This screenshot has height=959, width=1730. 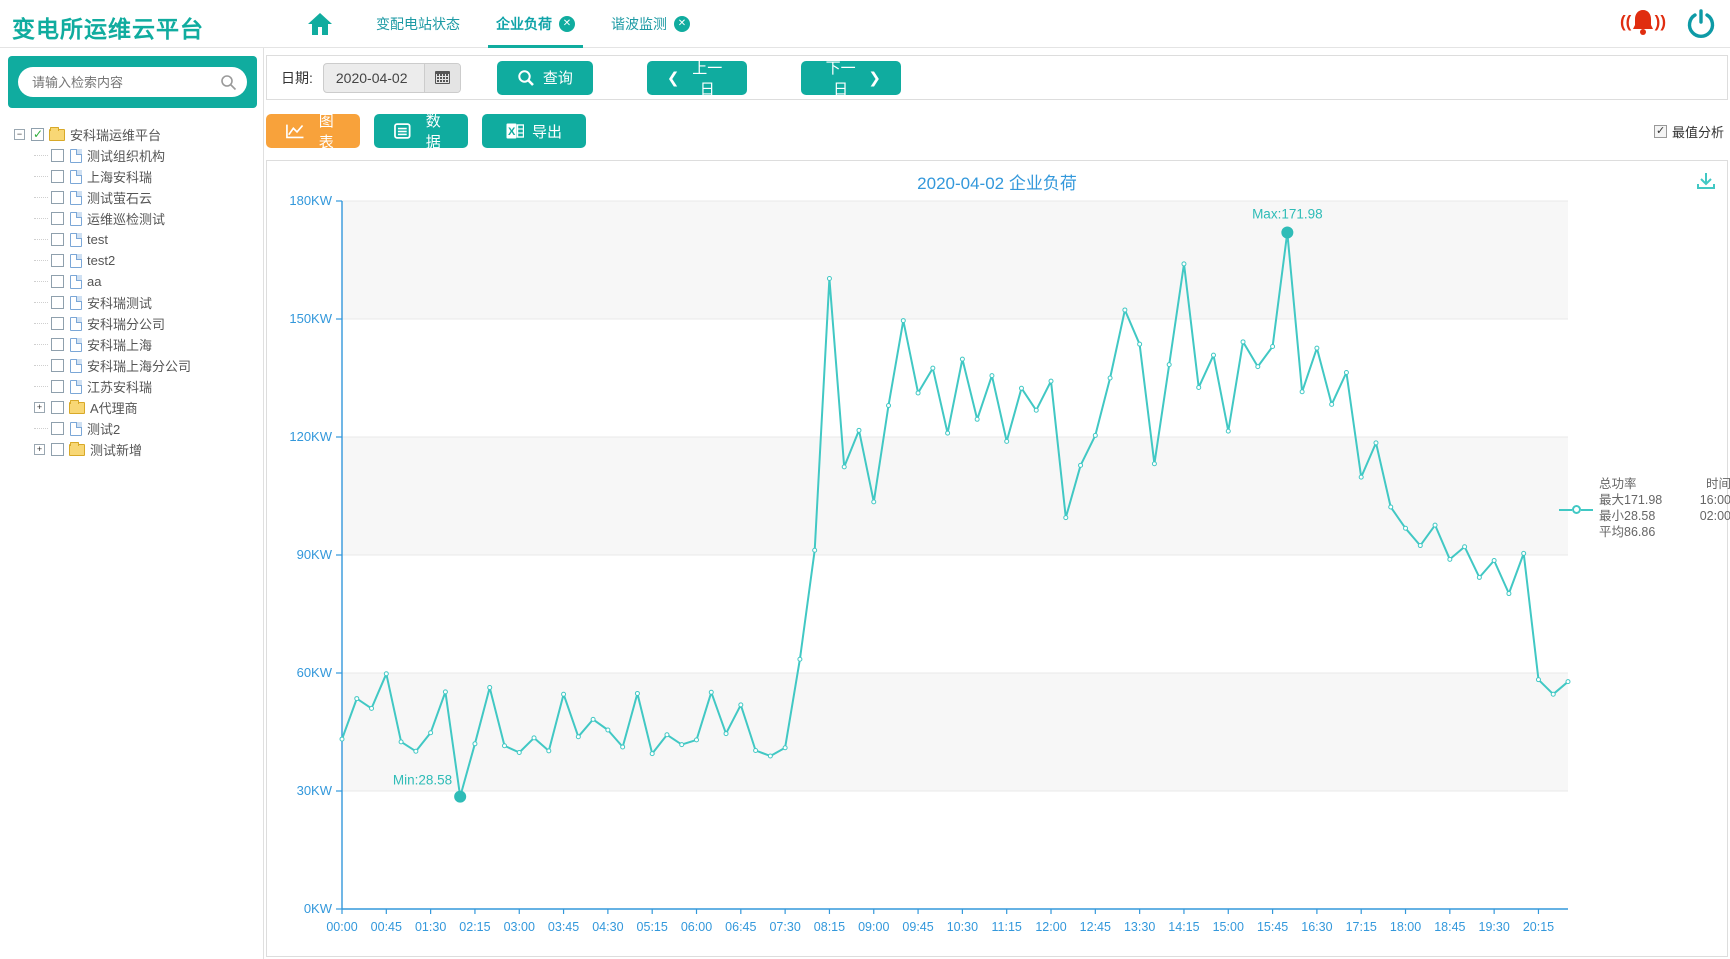 I want to click on home-button, so click(x=320, y=24).